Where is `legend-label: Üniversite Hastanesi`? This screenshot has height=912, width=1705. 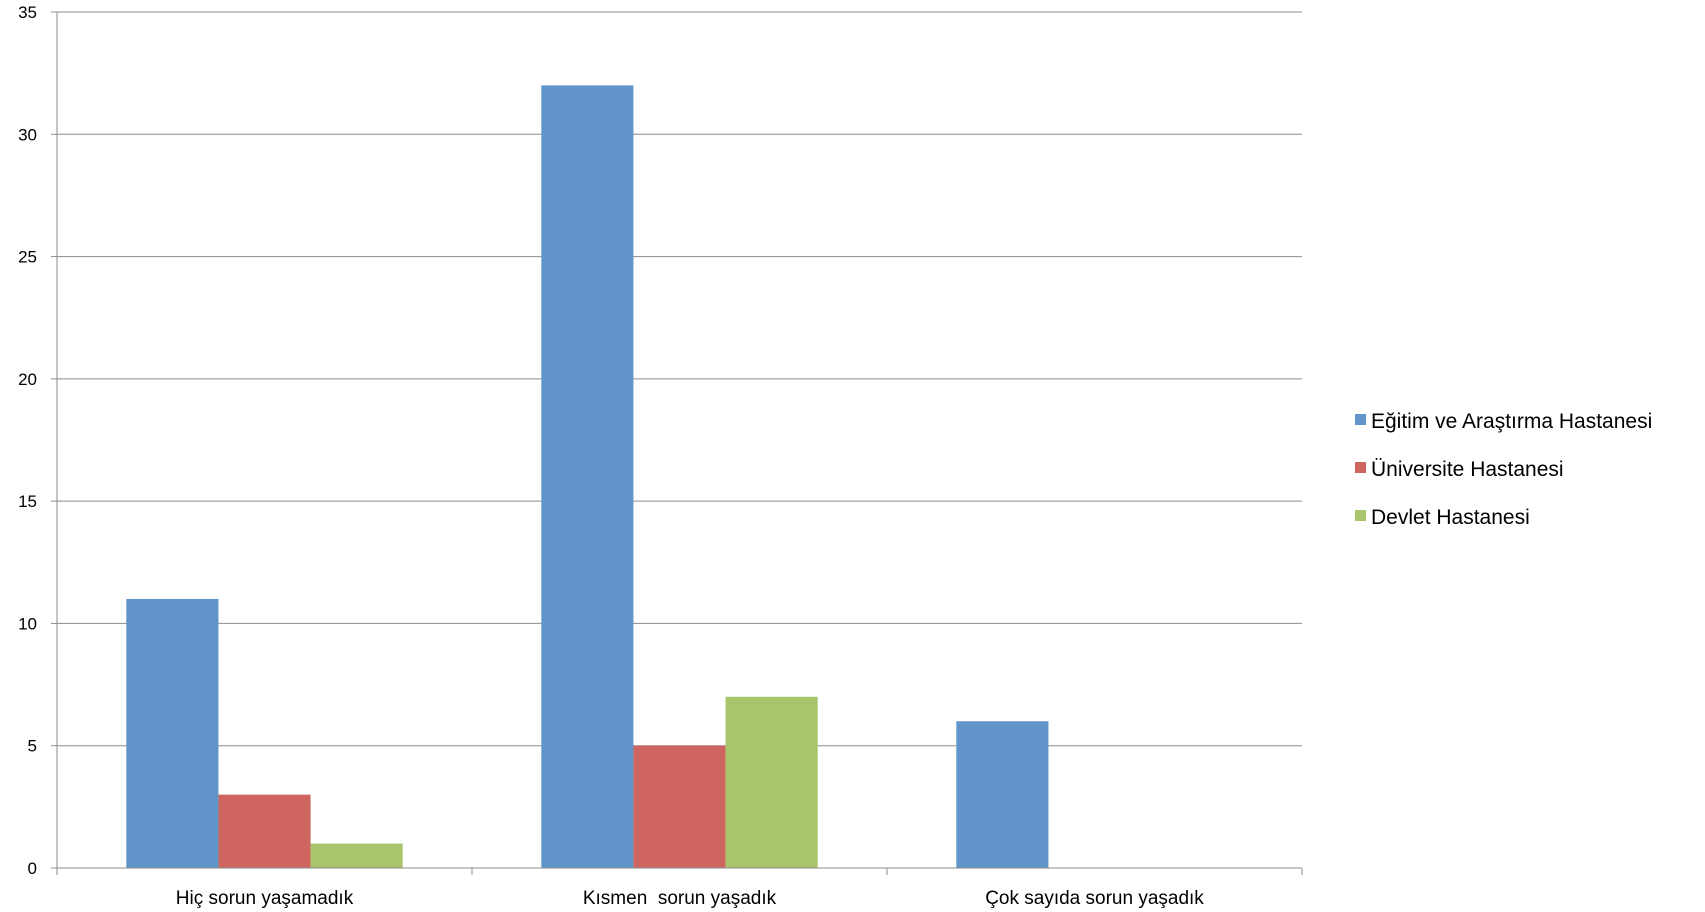
legend-label: Üniversite Hastanesi is located at coordinates (1467, 469).